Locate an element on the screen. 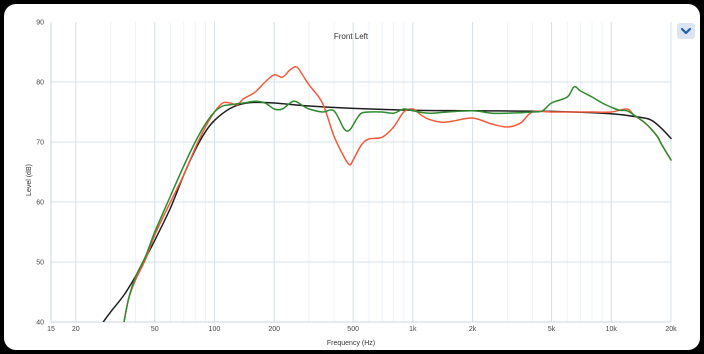 This screenshot has width=704, height=354. x-tick-label: 1k is located at coordinates (413, 329).